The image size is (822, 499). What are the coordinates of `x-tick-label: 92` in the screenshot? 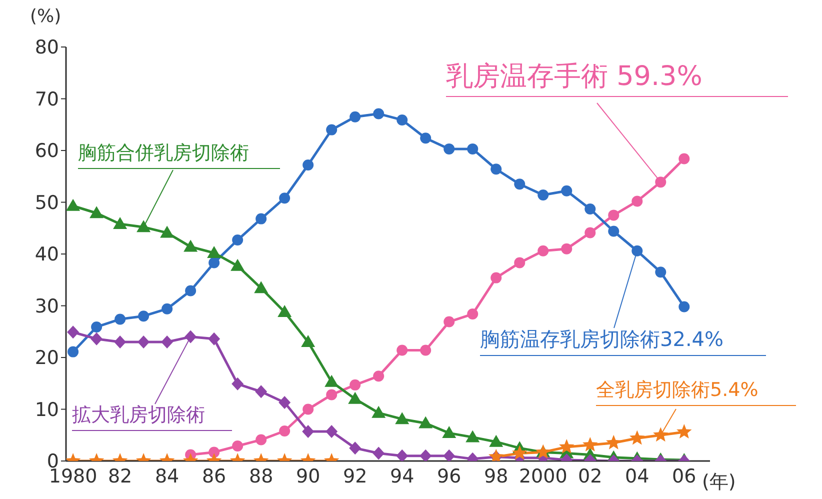 It's located at (355, 476).